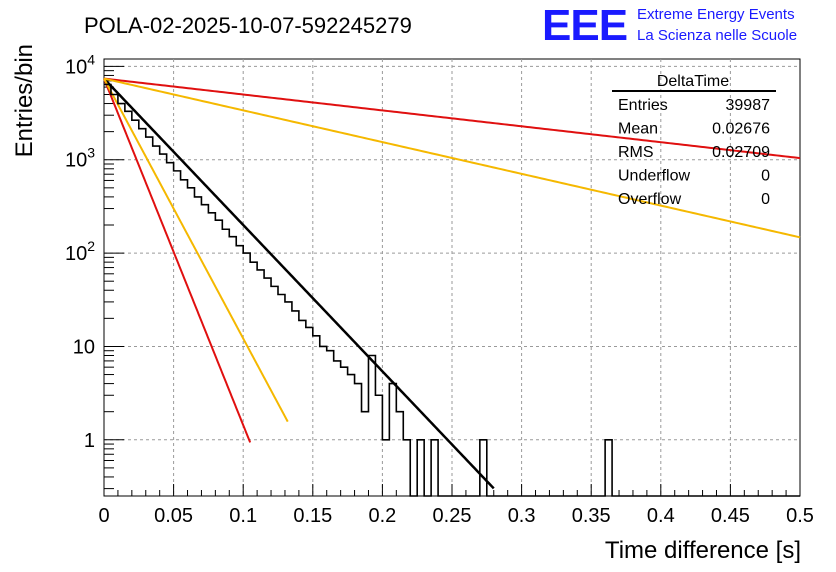  What do you see at coordinates (741, 129) in the screenshot?
I see `stats-value: 0.02676` at bounding box center [741, 129].